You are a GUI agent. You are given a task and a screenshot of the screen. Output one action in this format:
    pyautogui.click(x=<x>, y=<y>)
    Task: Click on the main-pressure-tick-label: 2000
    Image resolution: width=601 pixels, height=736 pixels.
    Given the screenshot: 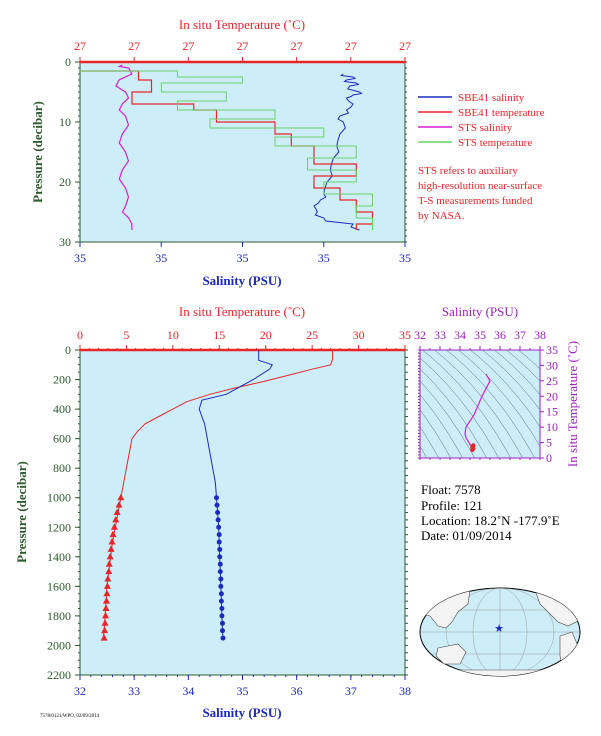 What is the action you would take?
    pyautogui.click(x=59, y=645)
    